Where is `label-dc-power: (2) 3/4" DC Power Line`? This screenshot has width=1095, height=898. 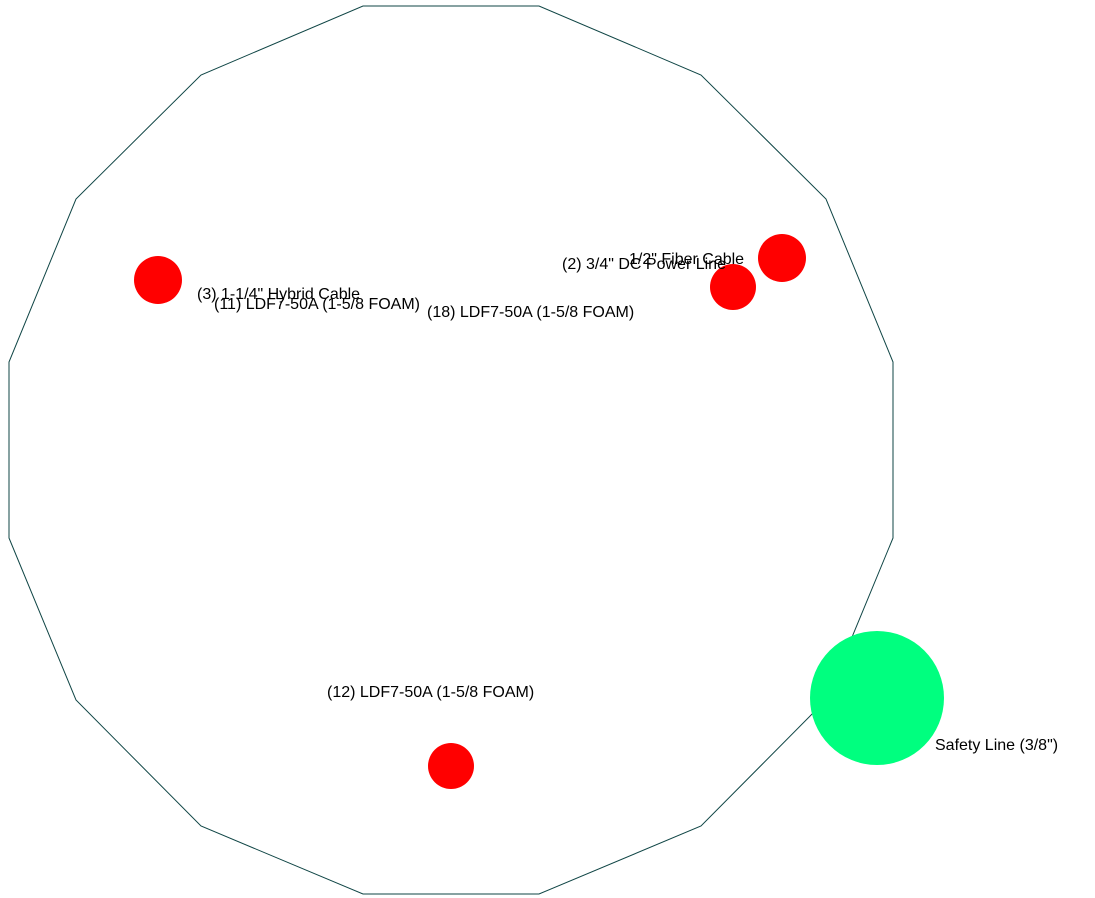 label-dc-power: (2) 3/4" DC Power Line is located at coordinates (644, 264).